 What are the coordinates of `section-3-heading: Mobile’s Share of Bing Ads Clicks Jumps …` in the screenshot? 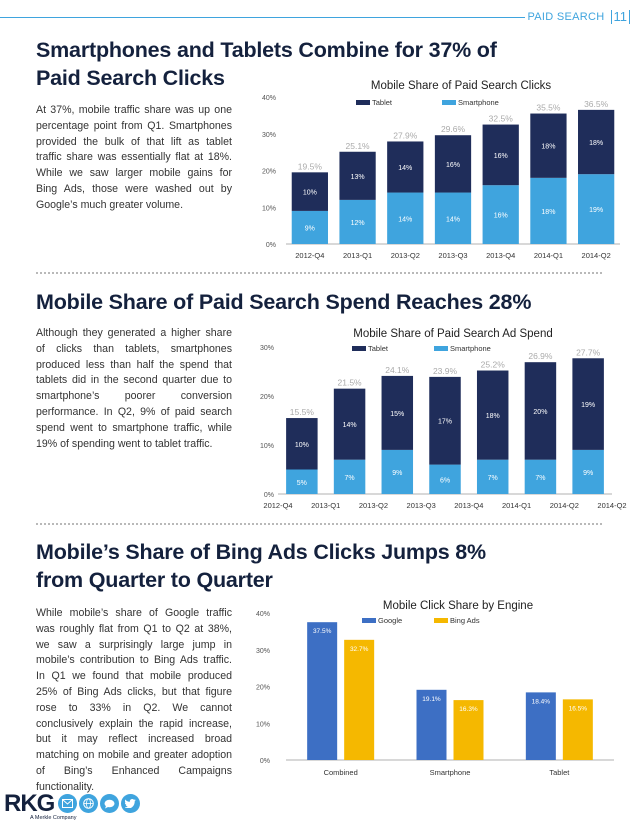 It's located at (261, 566).